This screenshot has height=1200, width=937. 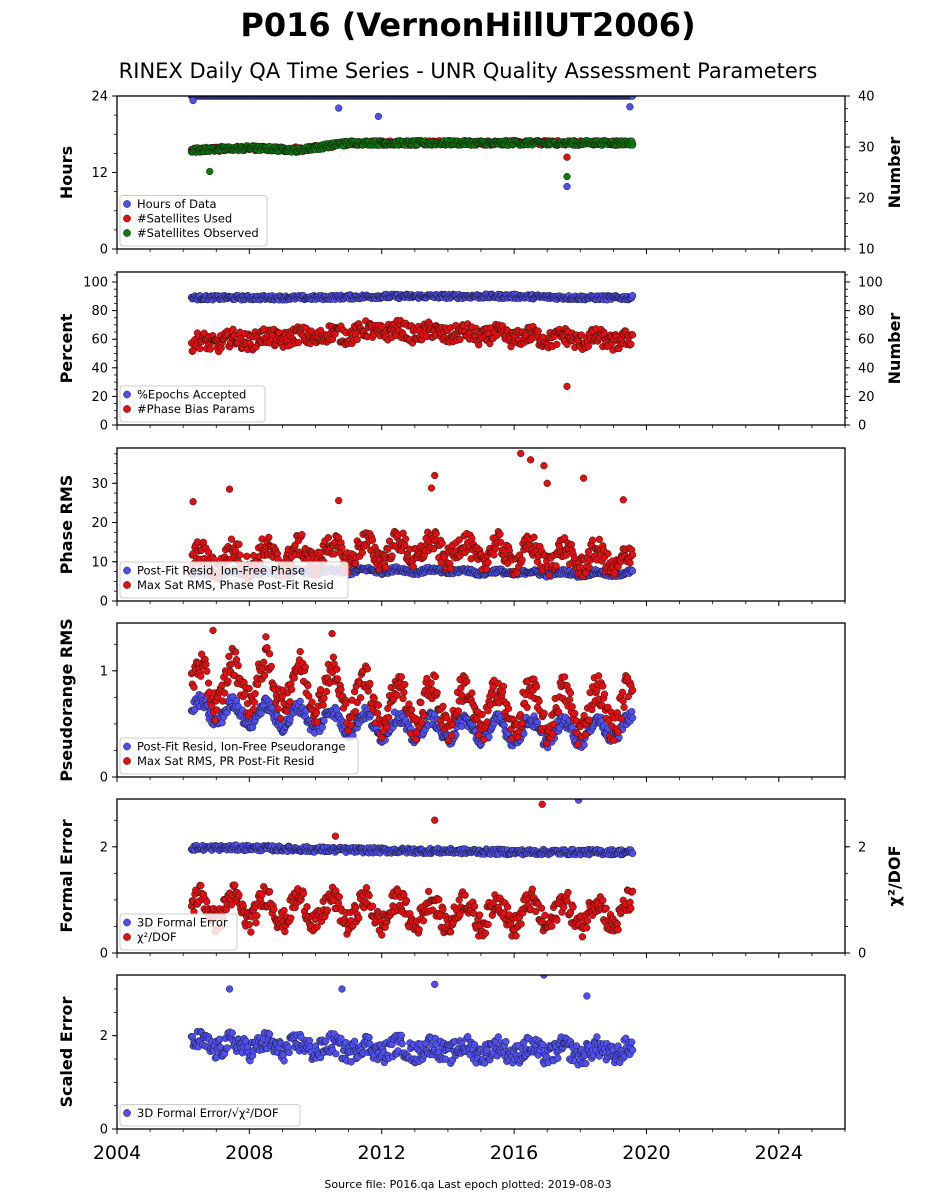 I want to click on y-tick-label: 10, so click(x=99, y=562).